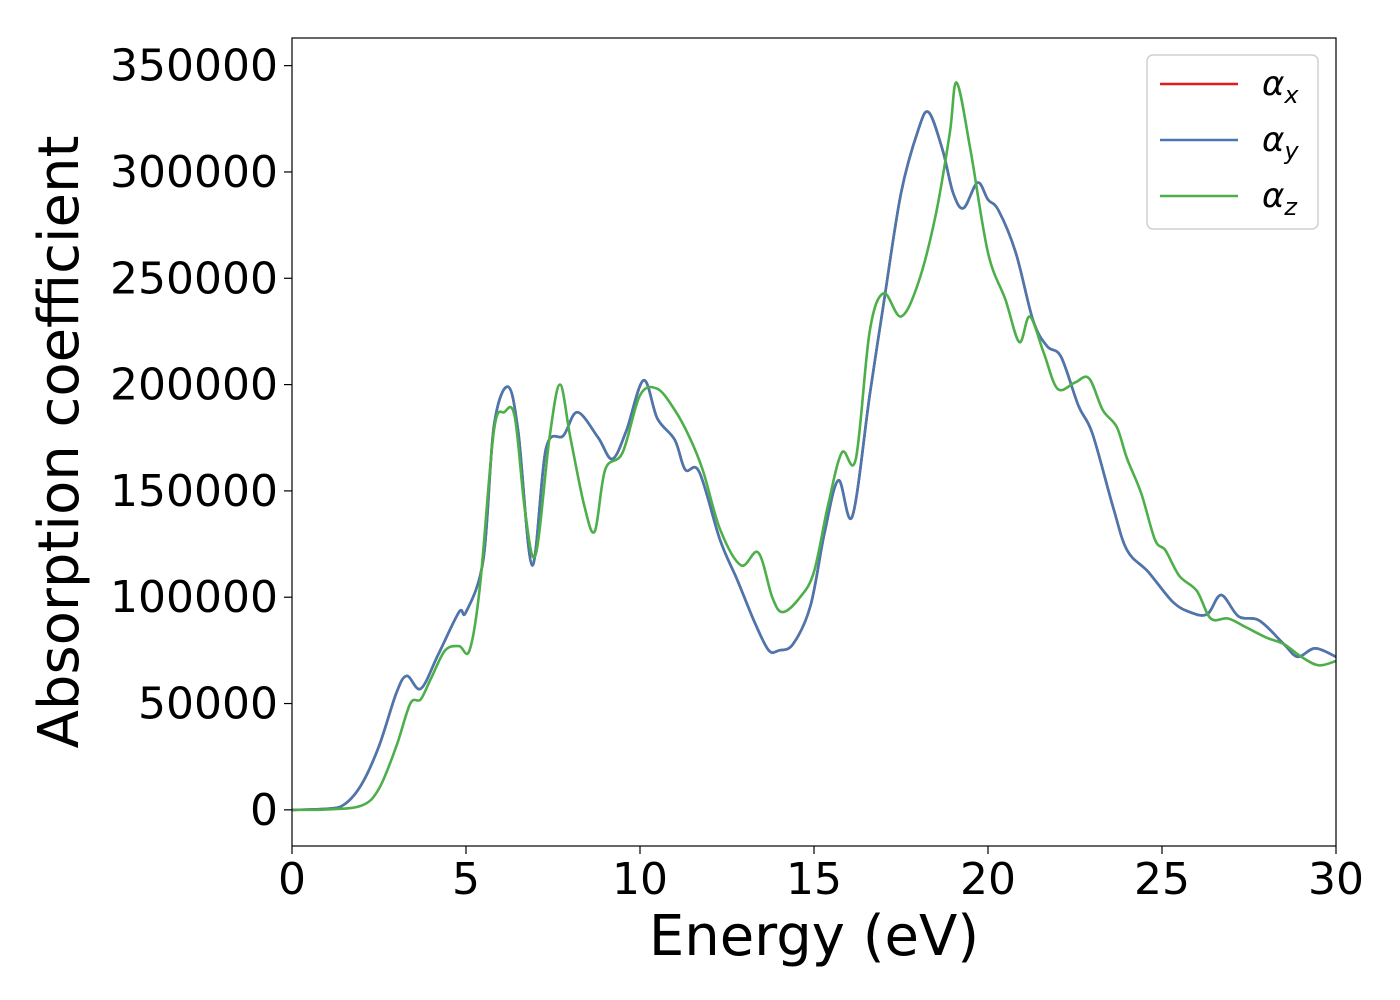 Image resolution: width=1400 pixels, height=1000 pixels. I want to click on x-tick-label: 15, so click(814, 879).